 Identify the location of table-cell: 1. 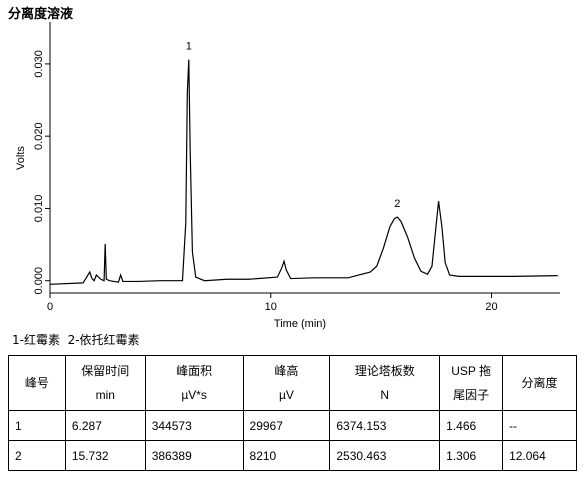
(37, 425).